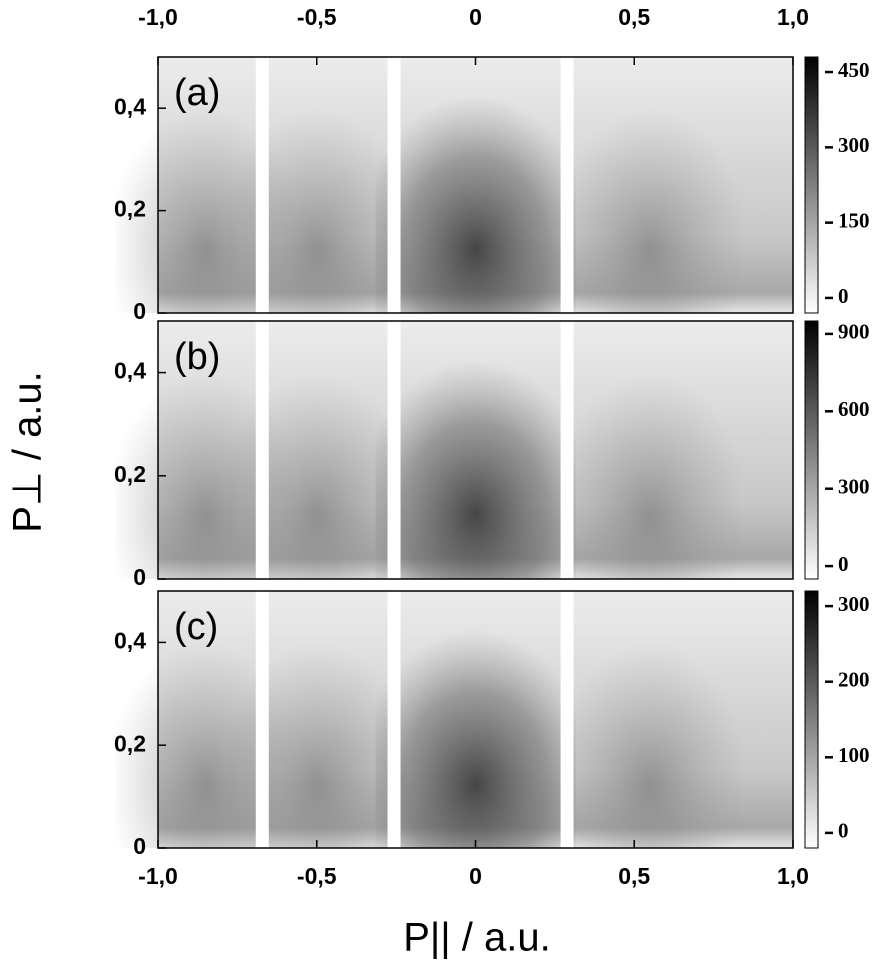 Image resolution: width=894 pixels, height=971 pixels. What do you see at coordinates (197, 357) in the screenshot?
I see `panel-label: (b)` at bounding box center [197, 357].